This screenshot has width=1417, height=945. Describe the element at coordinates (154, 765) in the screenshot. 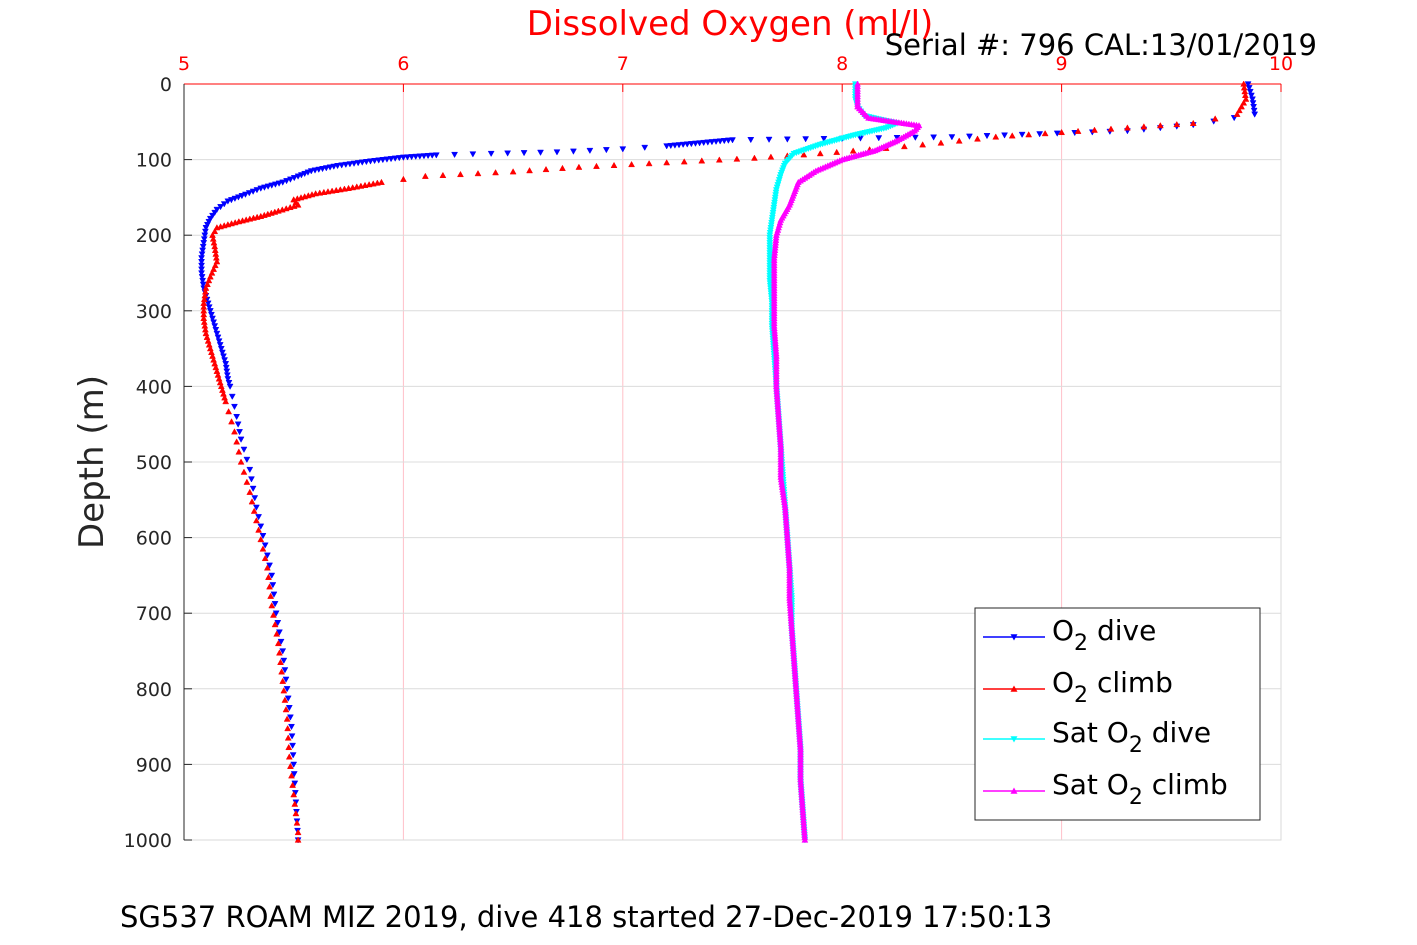

I see `y-tick-label: 900` at that location.